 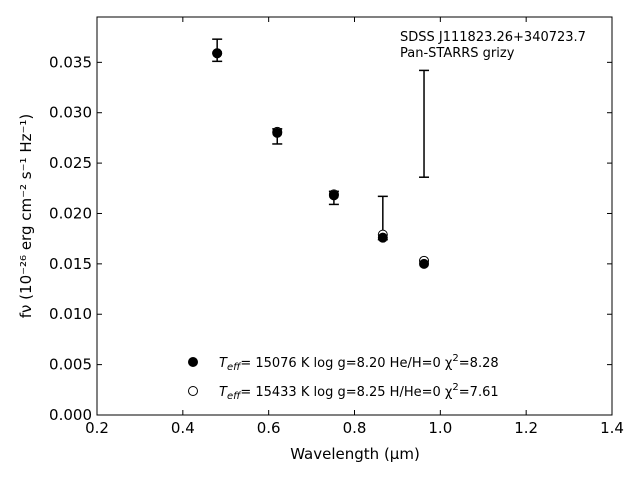 I want to click on legend-1-main: = 15076 K log g=8.20 He/H=0 χ, so click(x=346, y=363).